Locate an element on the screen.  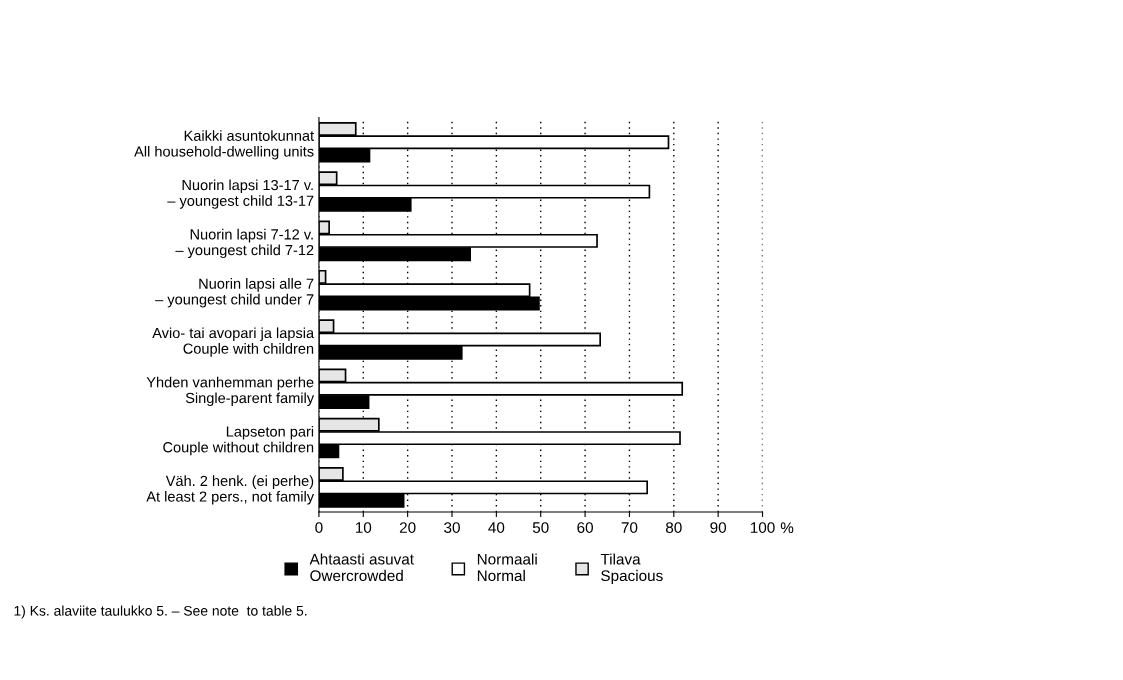
x-tick-label: 0 is located at coordinates (319, 527).